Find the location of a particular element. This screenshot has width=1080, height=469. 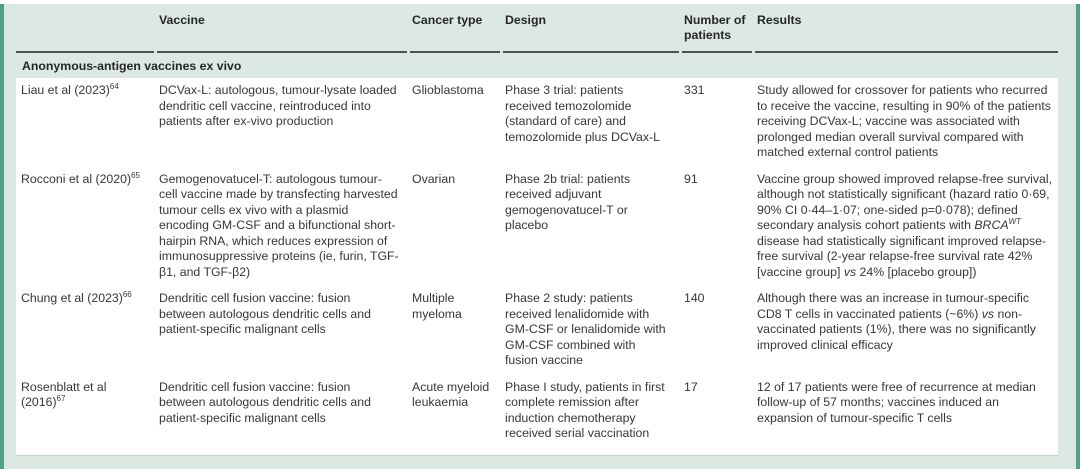

study-citation: Rosenblatt et al (2016)67 is located at coordinates (64, 394).